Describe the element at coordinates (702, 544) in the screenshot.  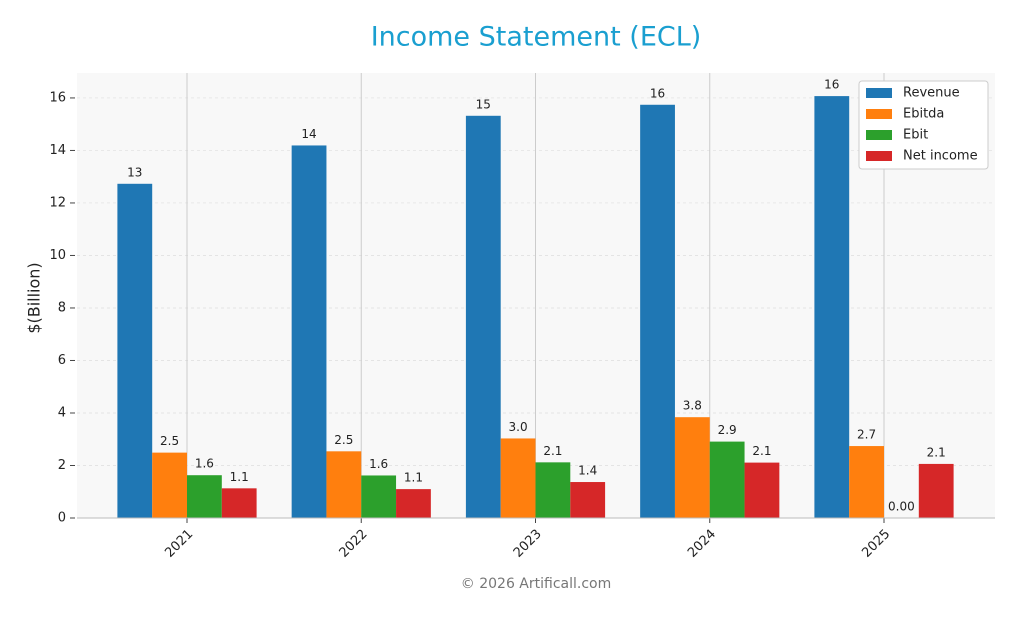
I see `x-tick-label: 2024` at that location.